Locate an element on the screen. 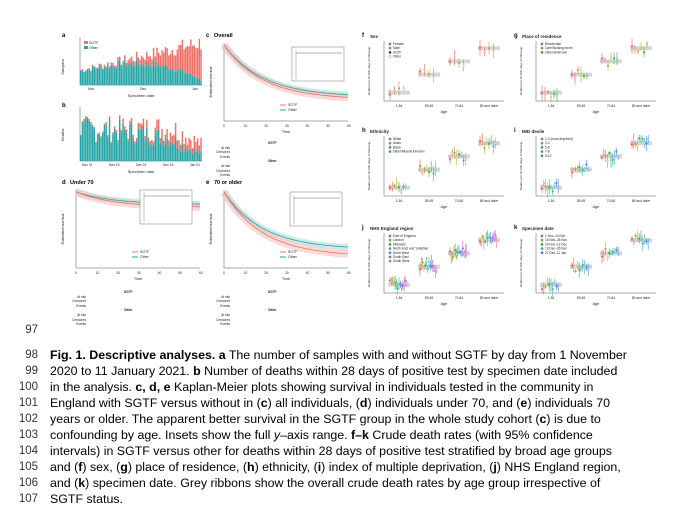 This screenshot has width=700, height=521. x-tick-label: 1-54 is located at coordinates (551, 201).